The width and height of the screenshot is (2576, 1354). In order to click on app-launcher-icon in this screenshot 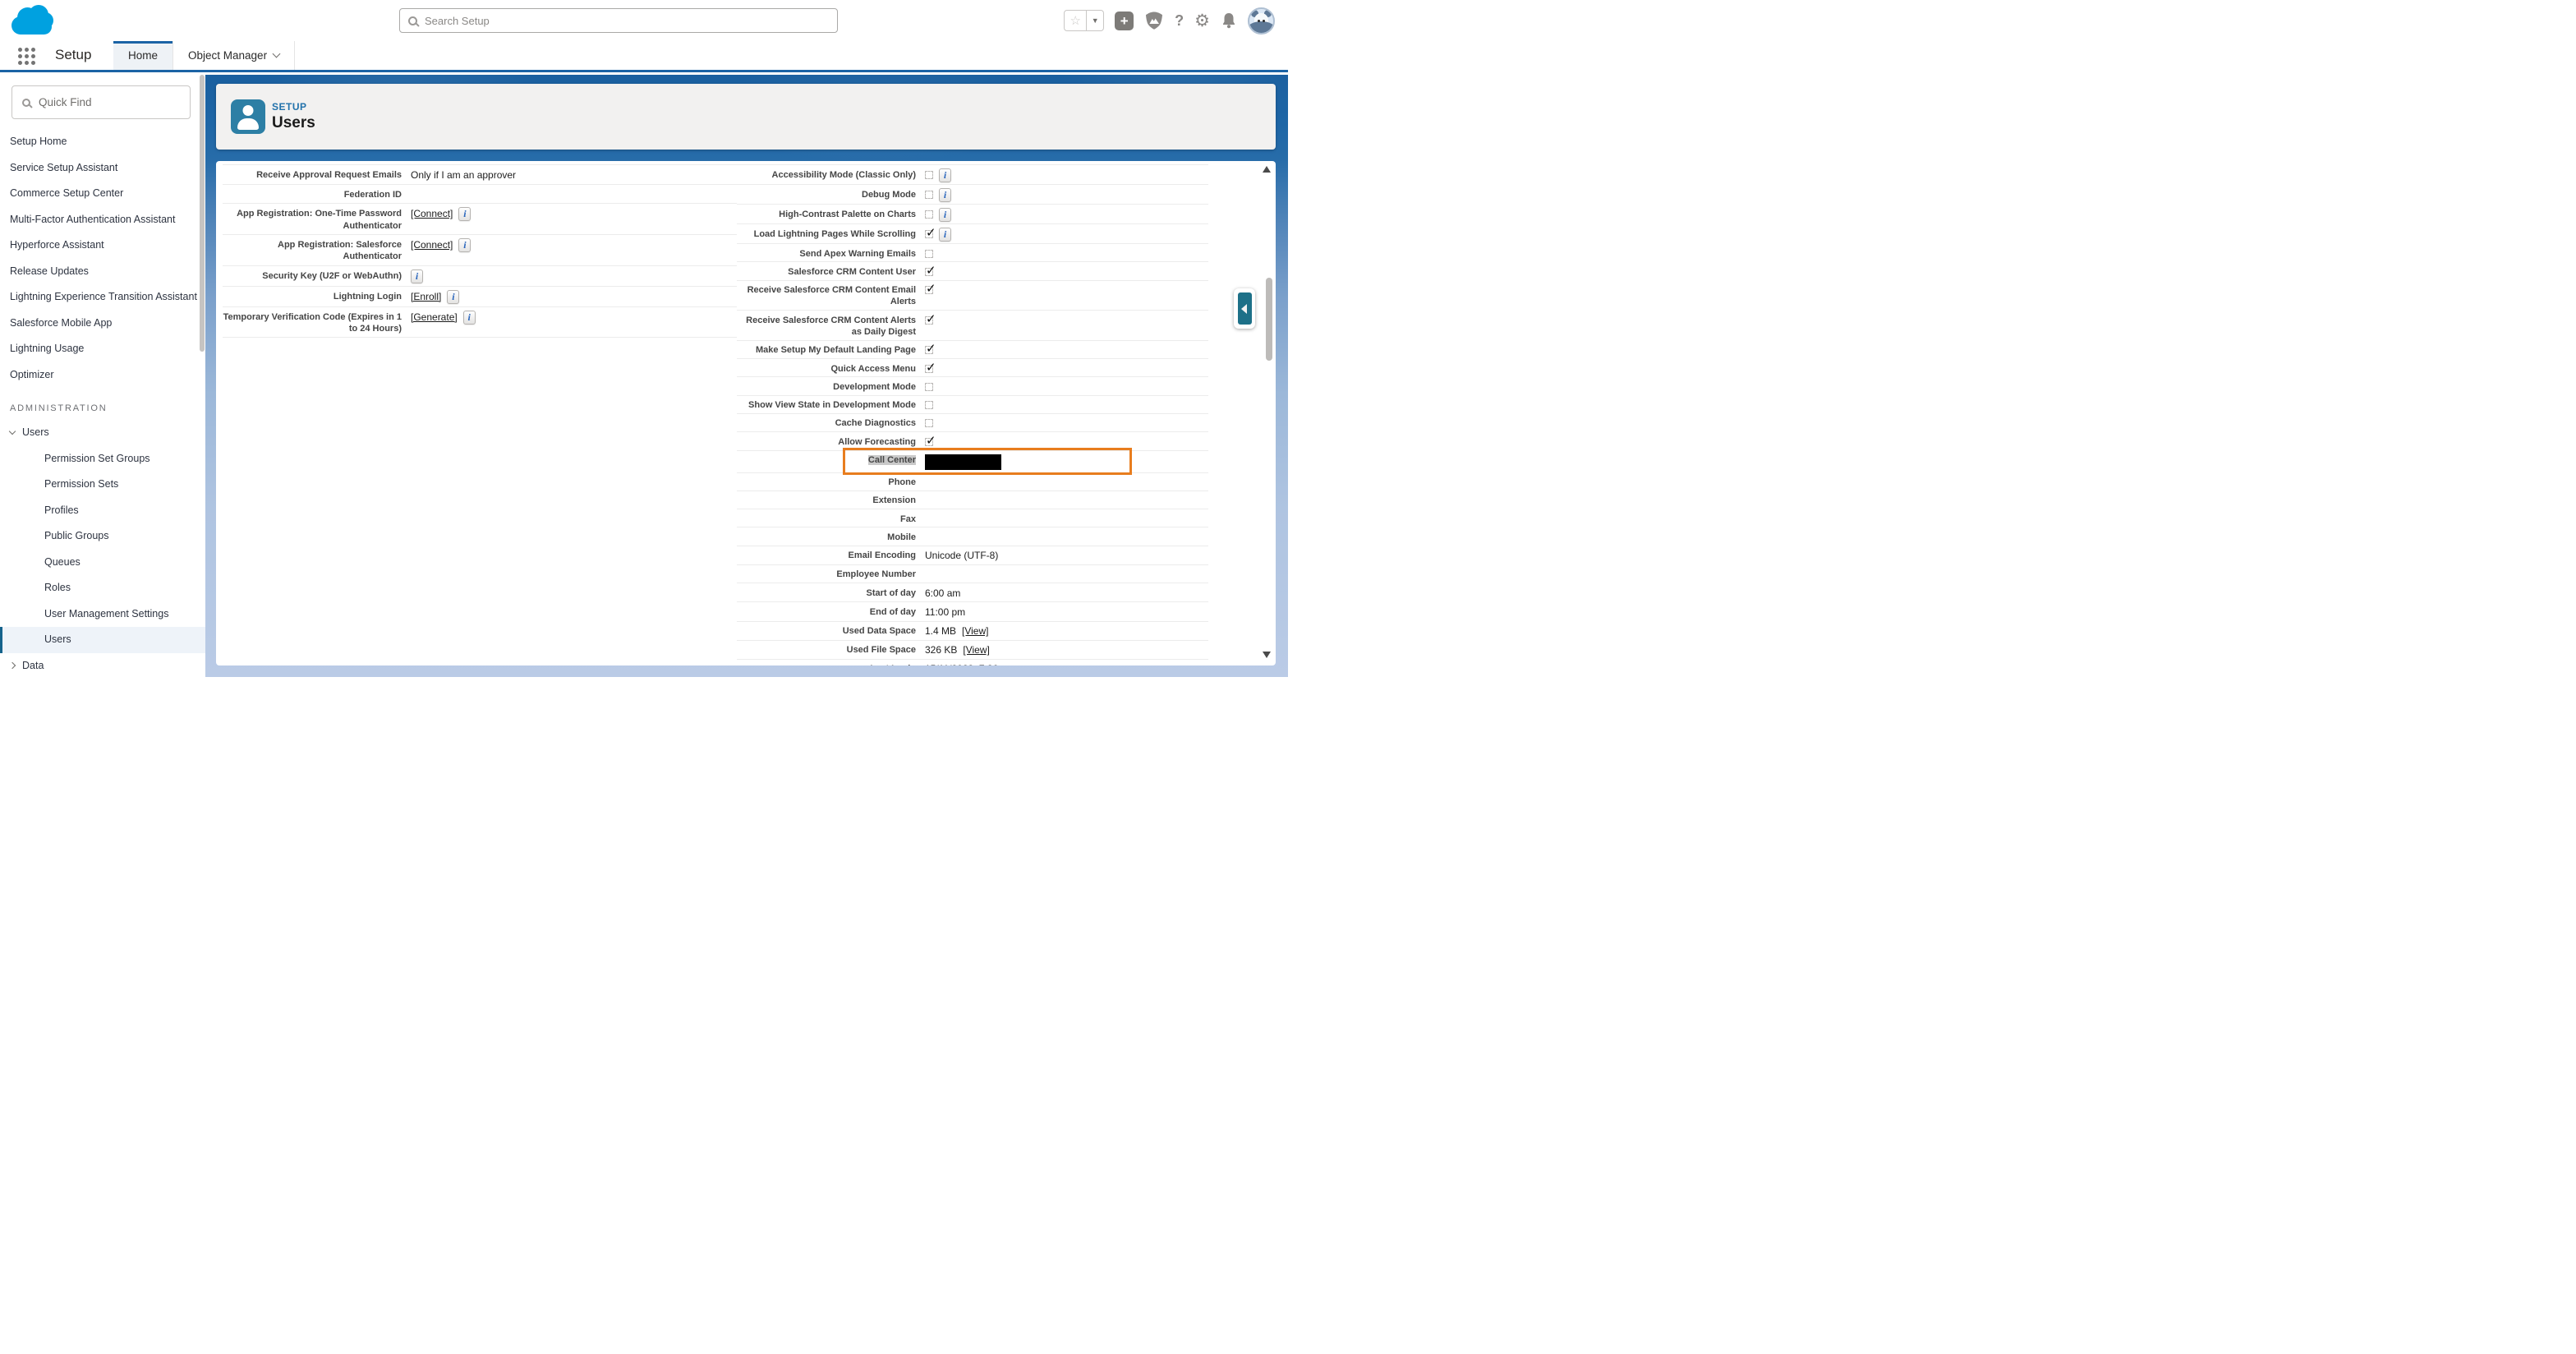, I will do `click(26, 56)`.